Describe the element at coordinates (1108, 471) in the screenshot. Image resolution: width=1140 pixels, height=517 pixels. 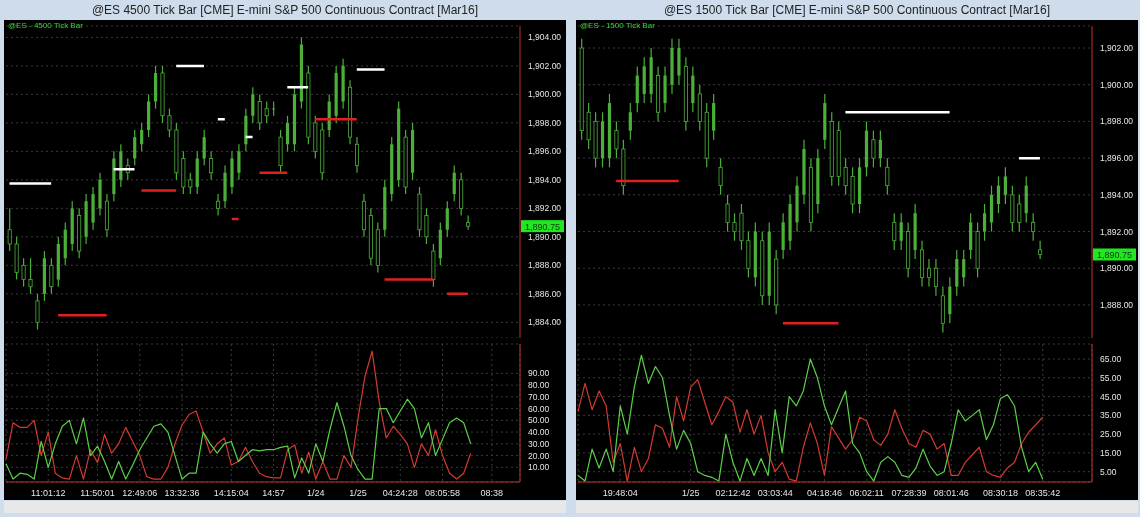
I see `y-tick-label: 5.00` at that location.